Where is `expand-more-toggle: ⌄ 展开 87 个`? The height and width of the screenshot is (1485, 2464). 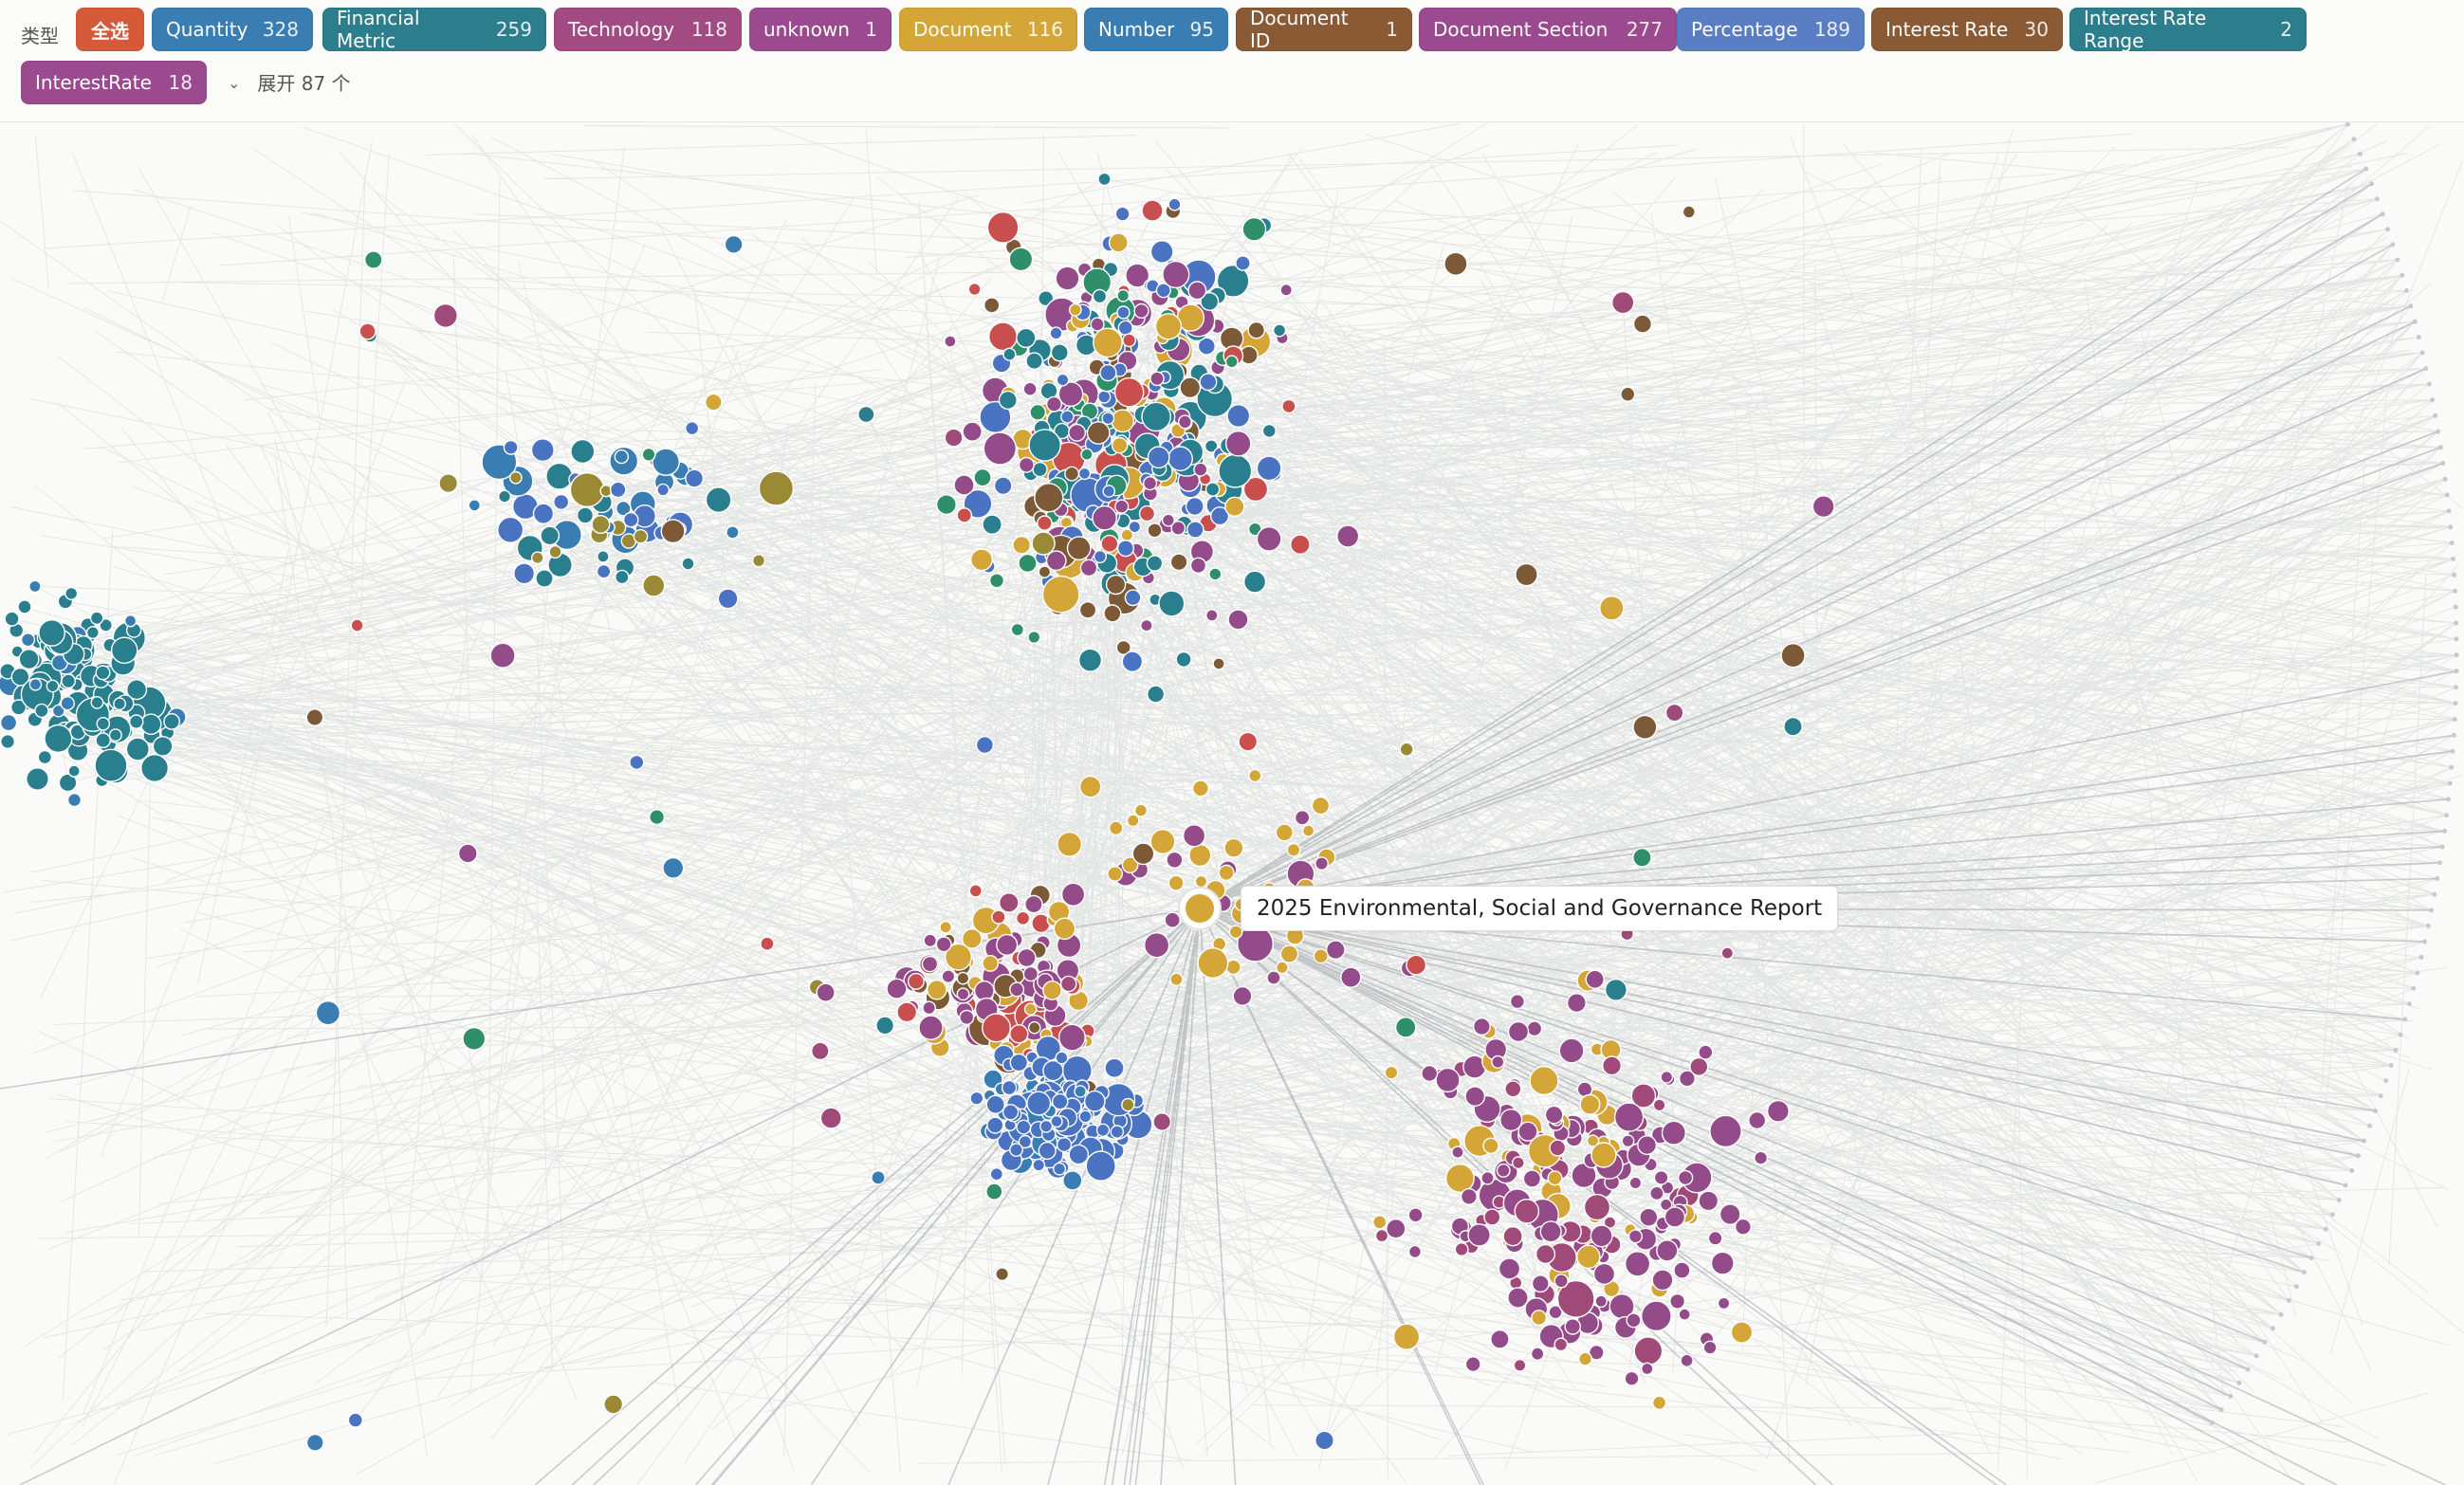
expand-more-toggle: ⌄ 展开 87 个 is located at coordinates (289, 83).